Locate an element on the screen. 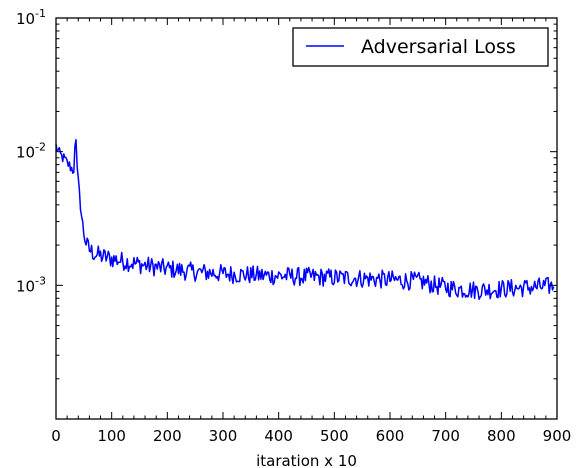 The image size is (577, 468). x-tick-label: 0 is located at coordinates (56, 436).